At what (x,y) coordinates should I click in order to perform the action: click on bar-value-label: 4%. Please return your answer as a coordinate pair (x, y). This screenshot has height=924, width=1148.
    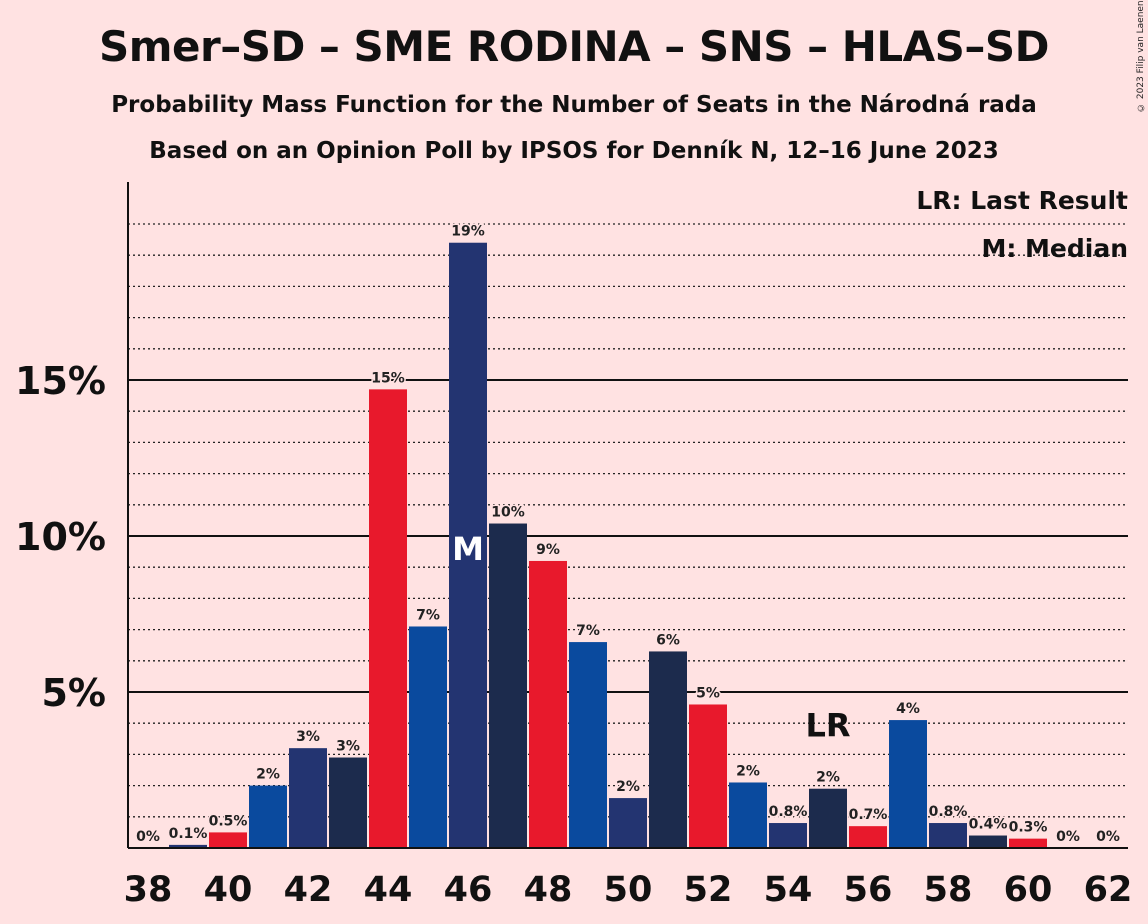
    Looking at the image, I should click on (908, 709).